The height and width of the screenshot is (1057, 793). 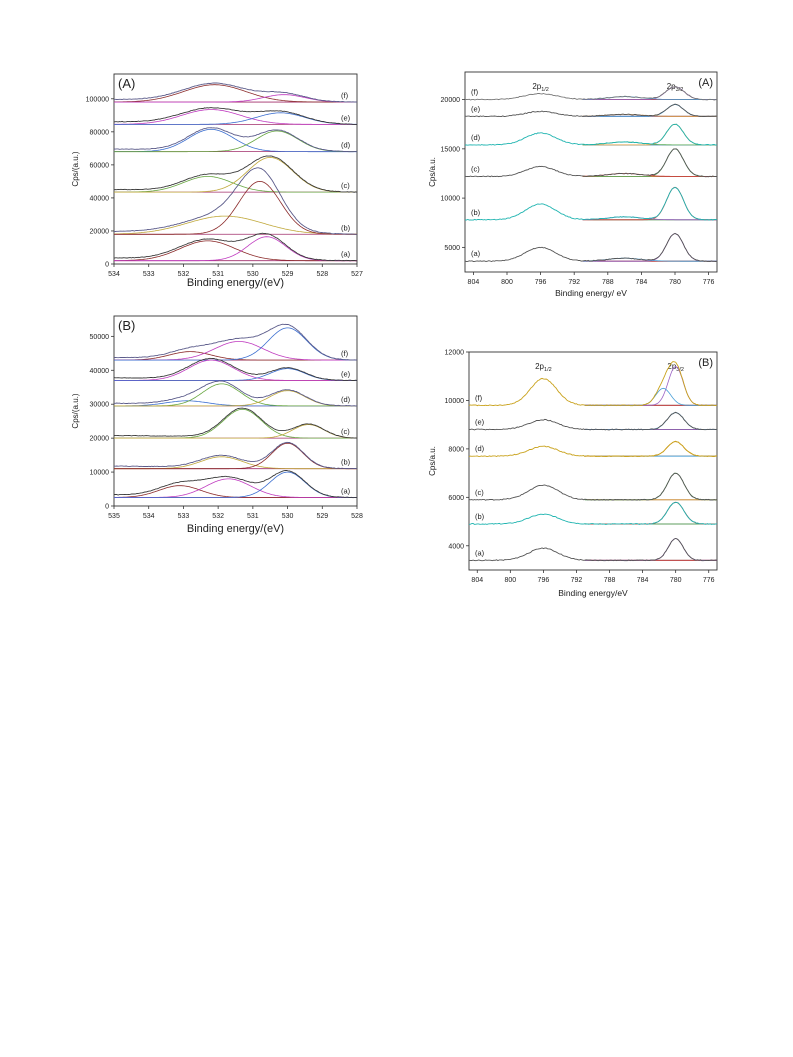 What do you see at coordinates (100, 371) in the screenshot?
I see `y-tick-label: 40000` at bounding box center [100, 371].